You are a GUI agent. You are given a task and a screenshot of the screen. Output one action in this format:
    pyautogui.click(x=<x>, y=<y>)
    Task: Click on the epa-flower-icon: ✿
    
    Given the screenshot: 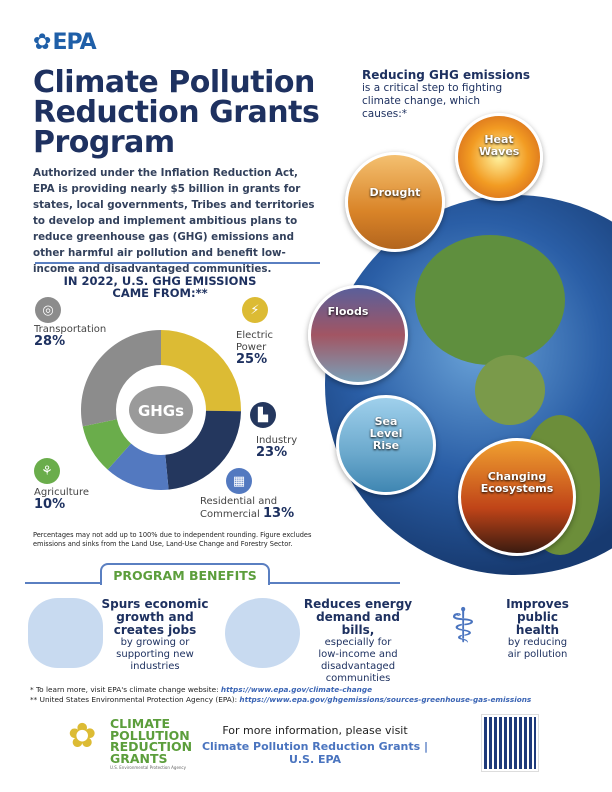 What is the action you would take?
    pyautogui.click(x=42, y=42)
    